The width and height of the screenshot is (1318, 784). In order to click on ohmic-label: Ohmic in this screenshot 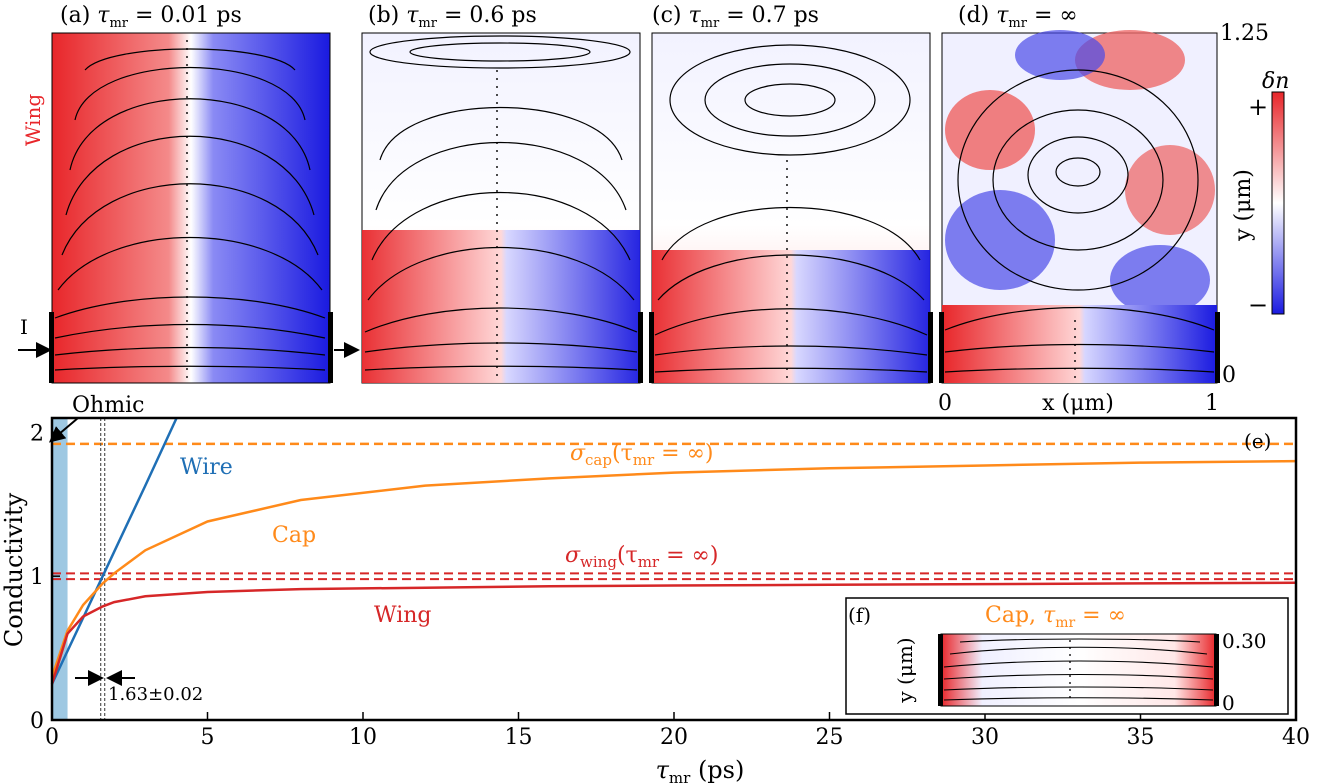, I will do `click(108, 405)`.